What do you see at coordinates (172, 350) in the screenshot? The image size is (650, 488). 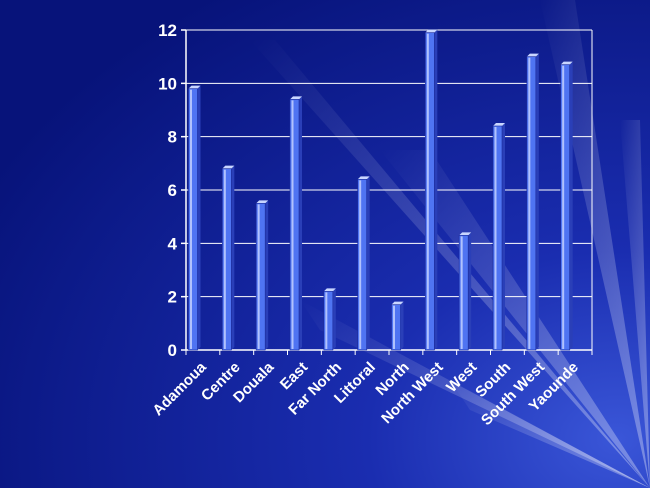 I see `y-tick-label: 0` at bounding box center [172, 350].